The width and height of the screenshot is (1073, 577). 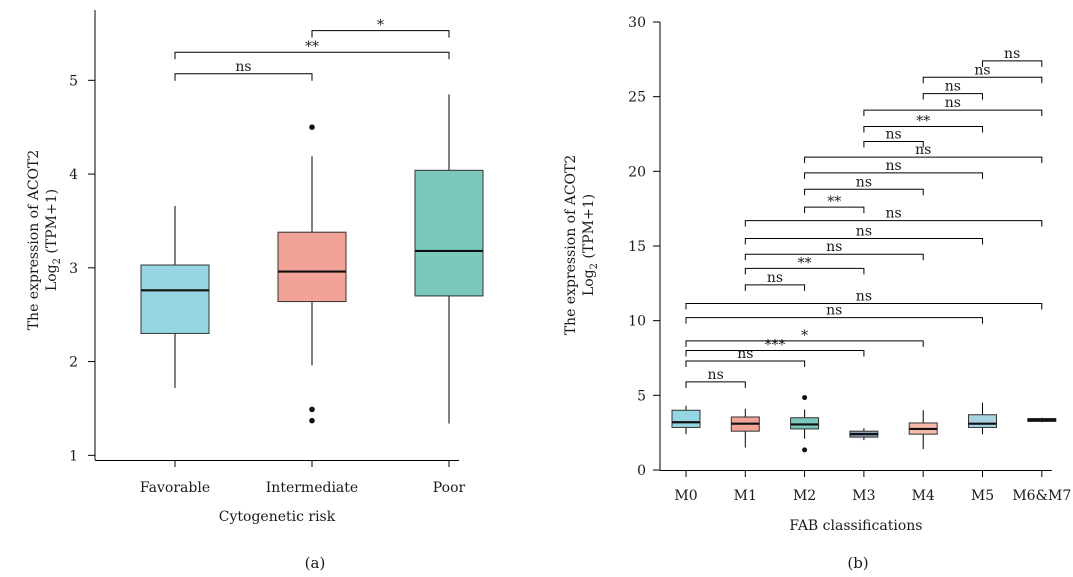 I want to click on y-tick-label: 10, so click(x=637, y=322).